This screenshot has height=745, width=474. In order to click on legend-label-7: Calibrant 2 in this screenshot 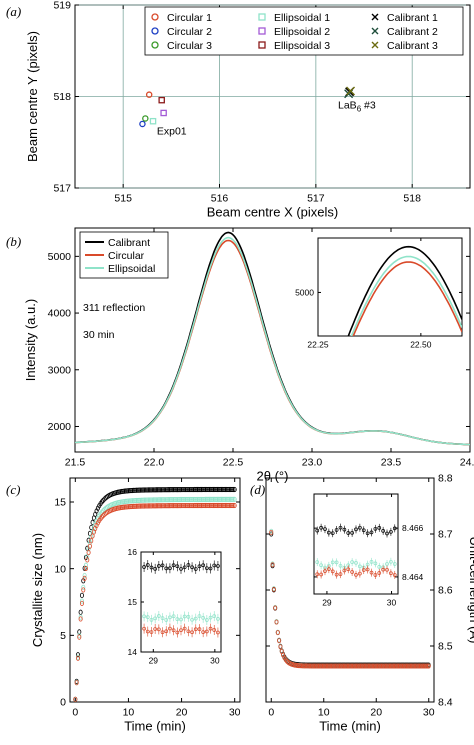, I will do `click(412, 32)`.